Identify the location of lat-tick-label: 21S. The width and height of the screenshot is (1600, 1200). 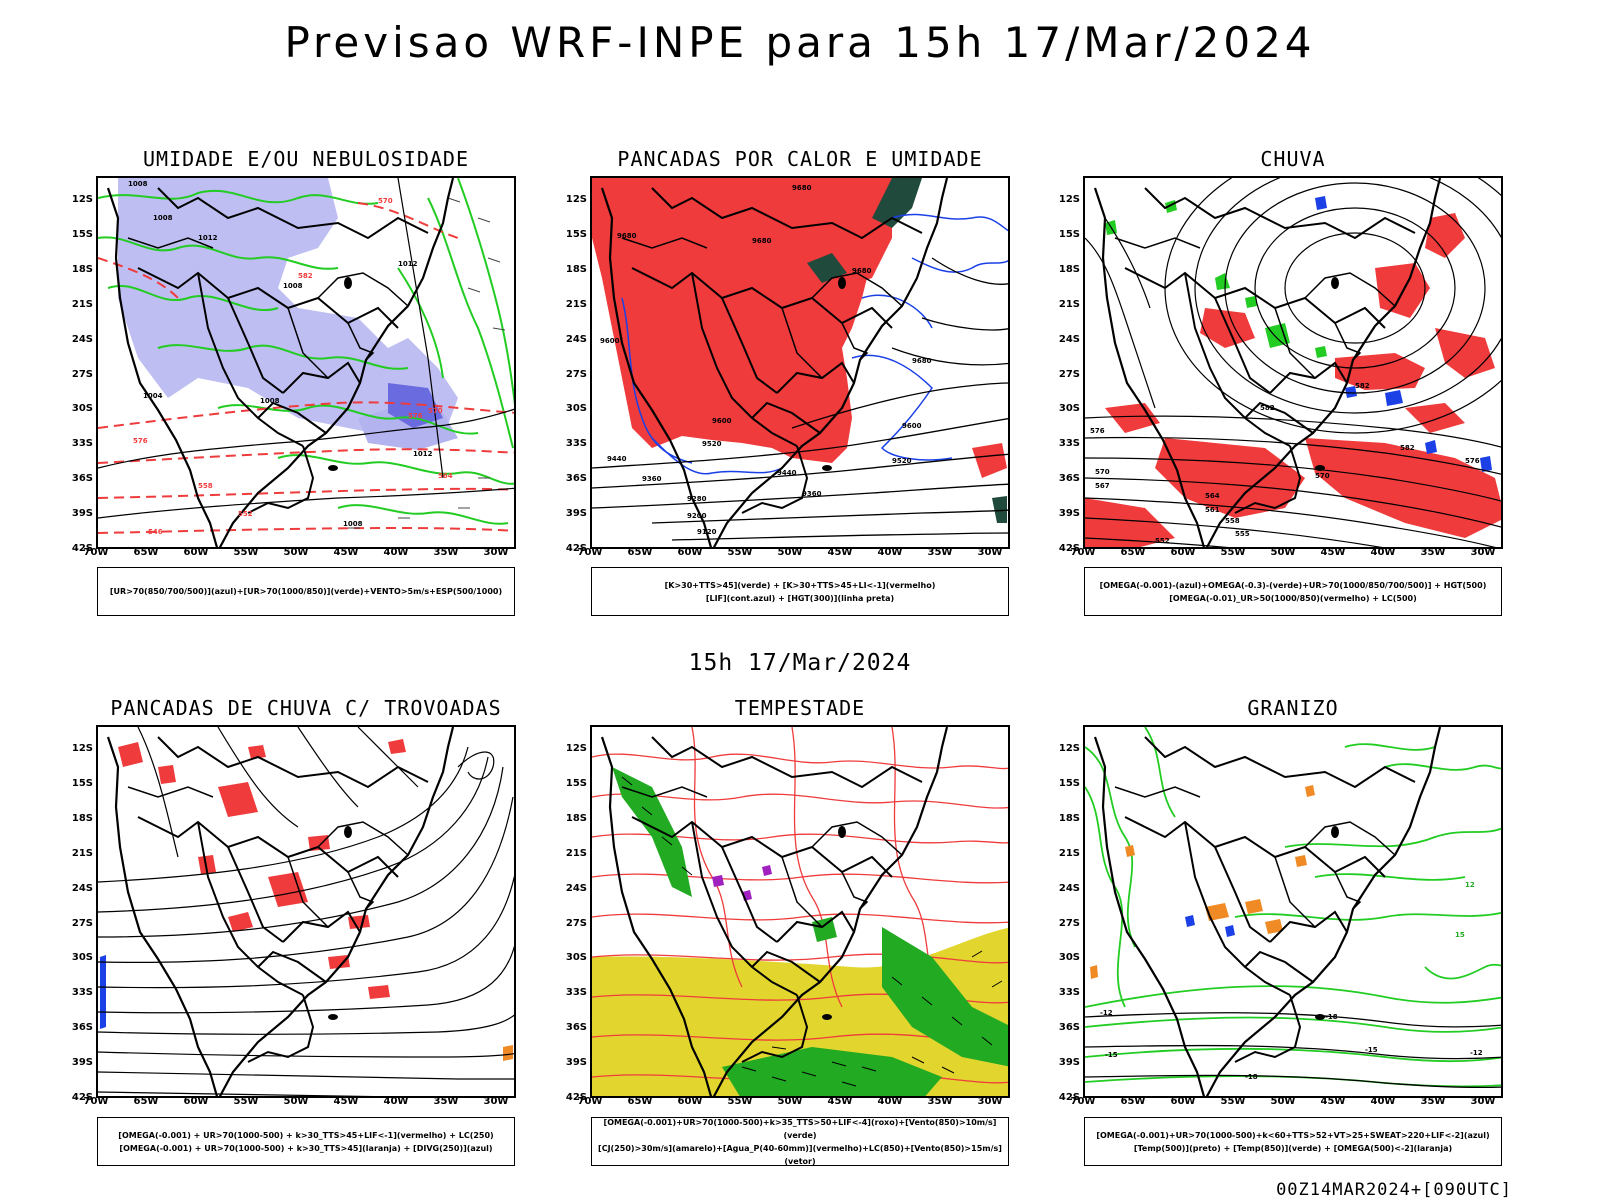
(1069, 304).